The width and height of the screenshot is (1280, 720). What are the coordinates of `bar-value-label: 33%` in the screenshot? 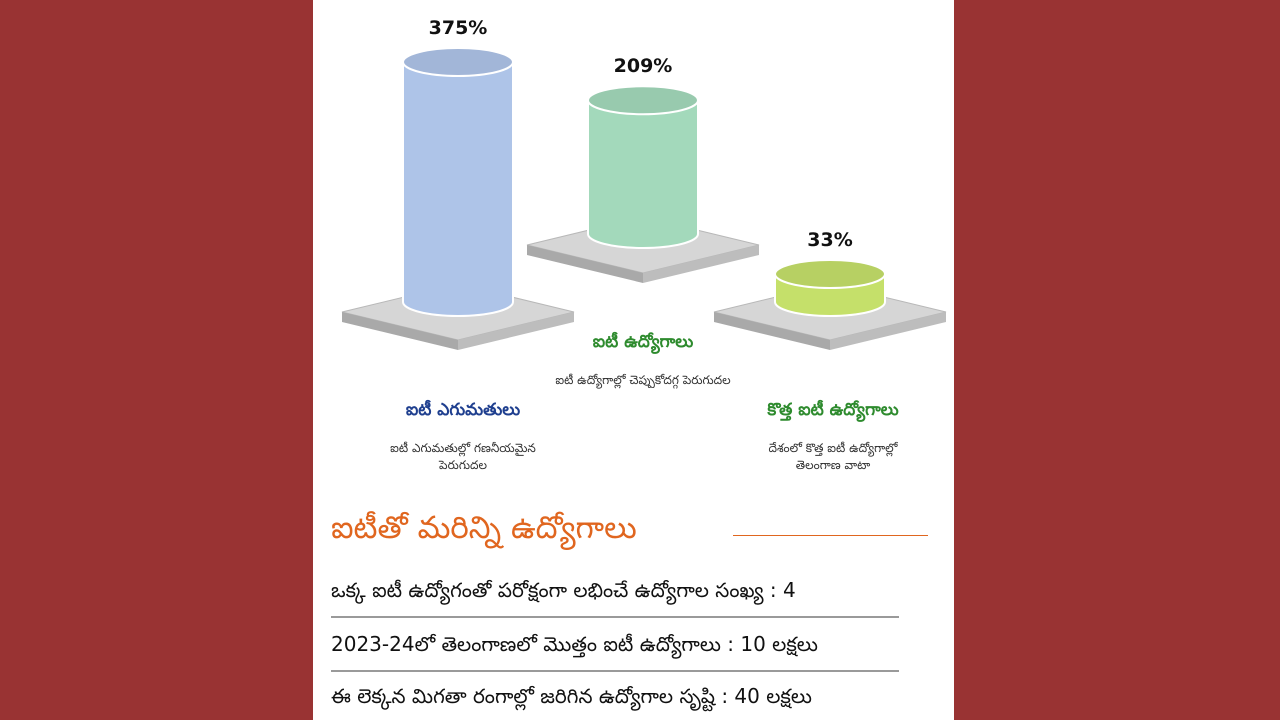 It's located at (829, 240).